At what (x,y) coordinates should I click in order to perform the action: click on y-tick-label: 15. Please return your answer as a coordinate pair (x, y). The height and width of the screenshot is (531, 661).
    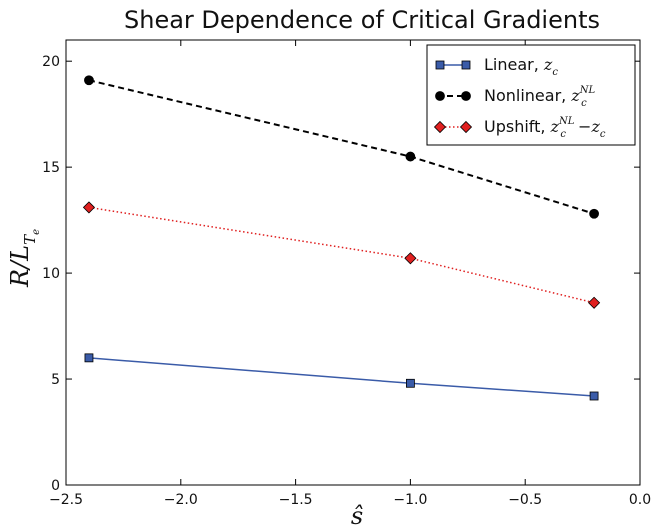
    Looking at the image, I should click on (51, 168).